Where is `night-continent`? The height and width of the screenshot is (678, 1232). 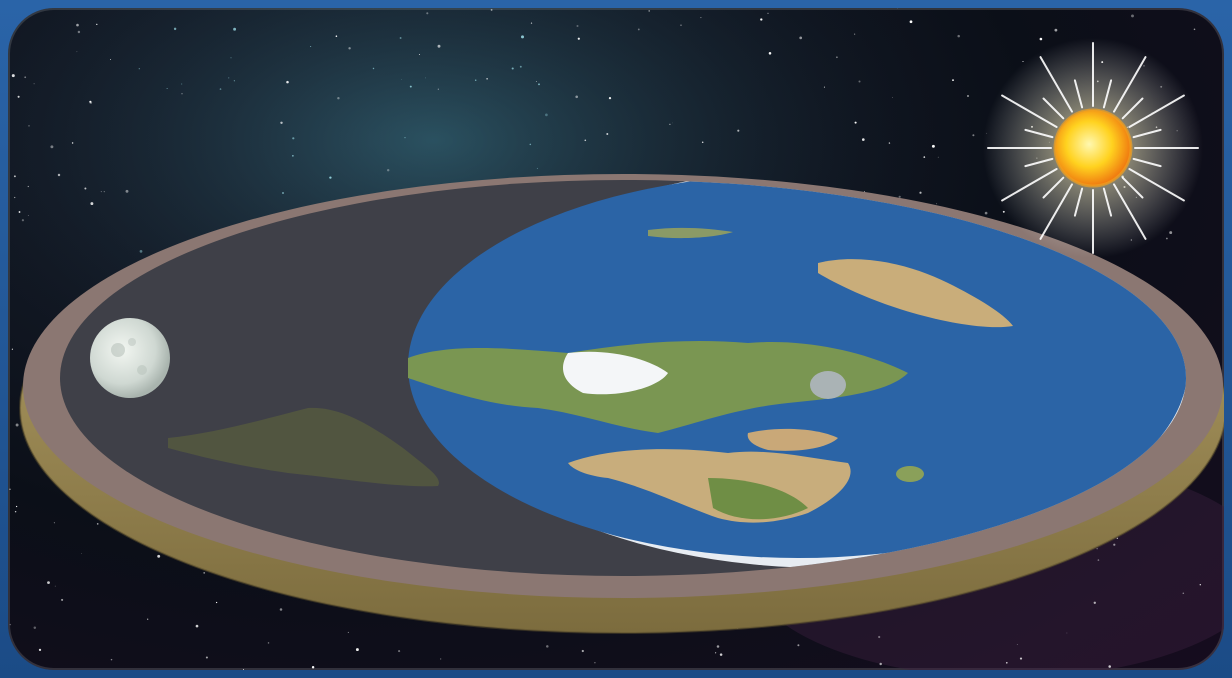
night-continent is located at coordinates (303, 447).